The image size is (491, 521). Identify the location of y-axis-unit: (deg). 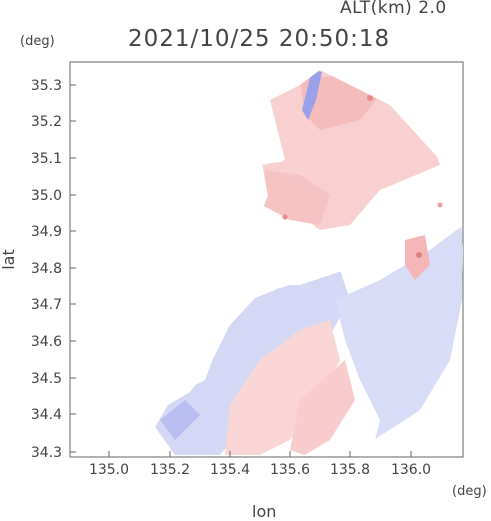
(37, 41).